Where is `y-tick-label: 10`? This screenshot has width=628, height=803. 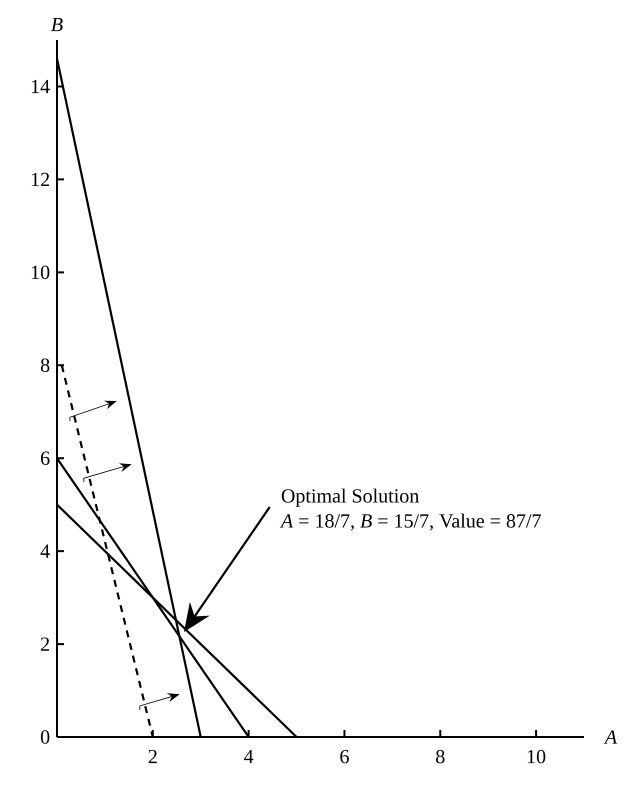
y-tick-label: 10 is located at coordinates (41, 273).